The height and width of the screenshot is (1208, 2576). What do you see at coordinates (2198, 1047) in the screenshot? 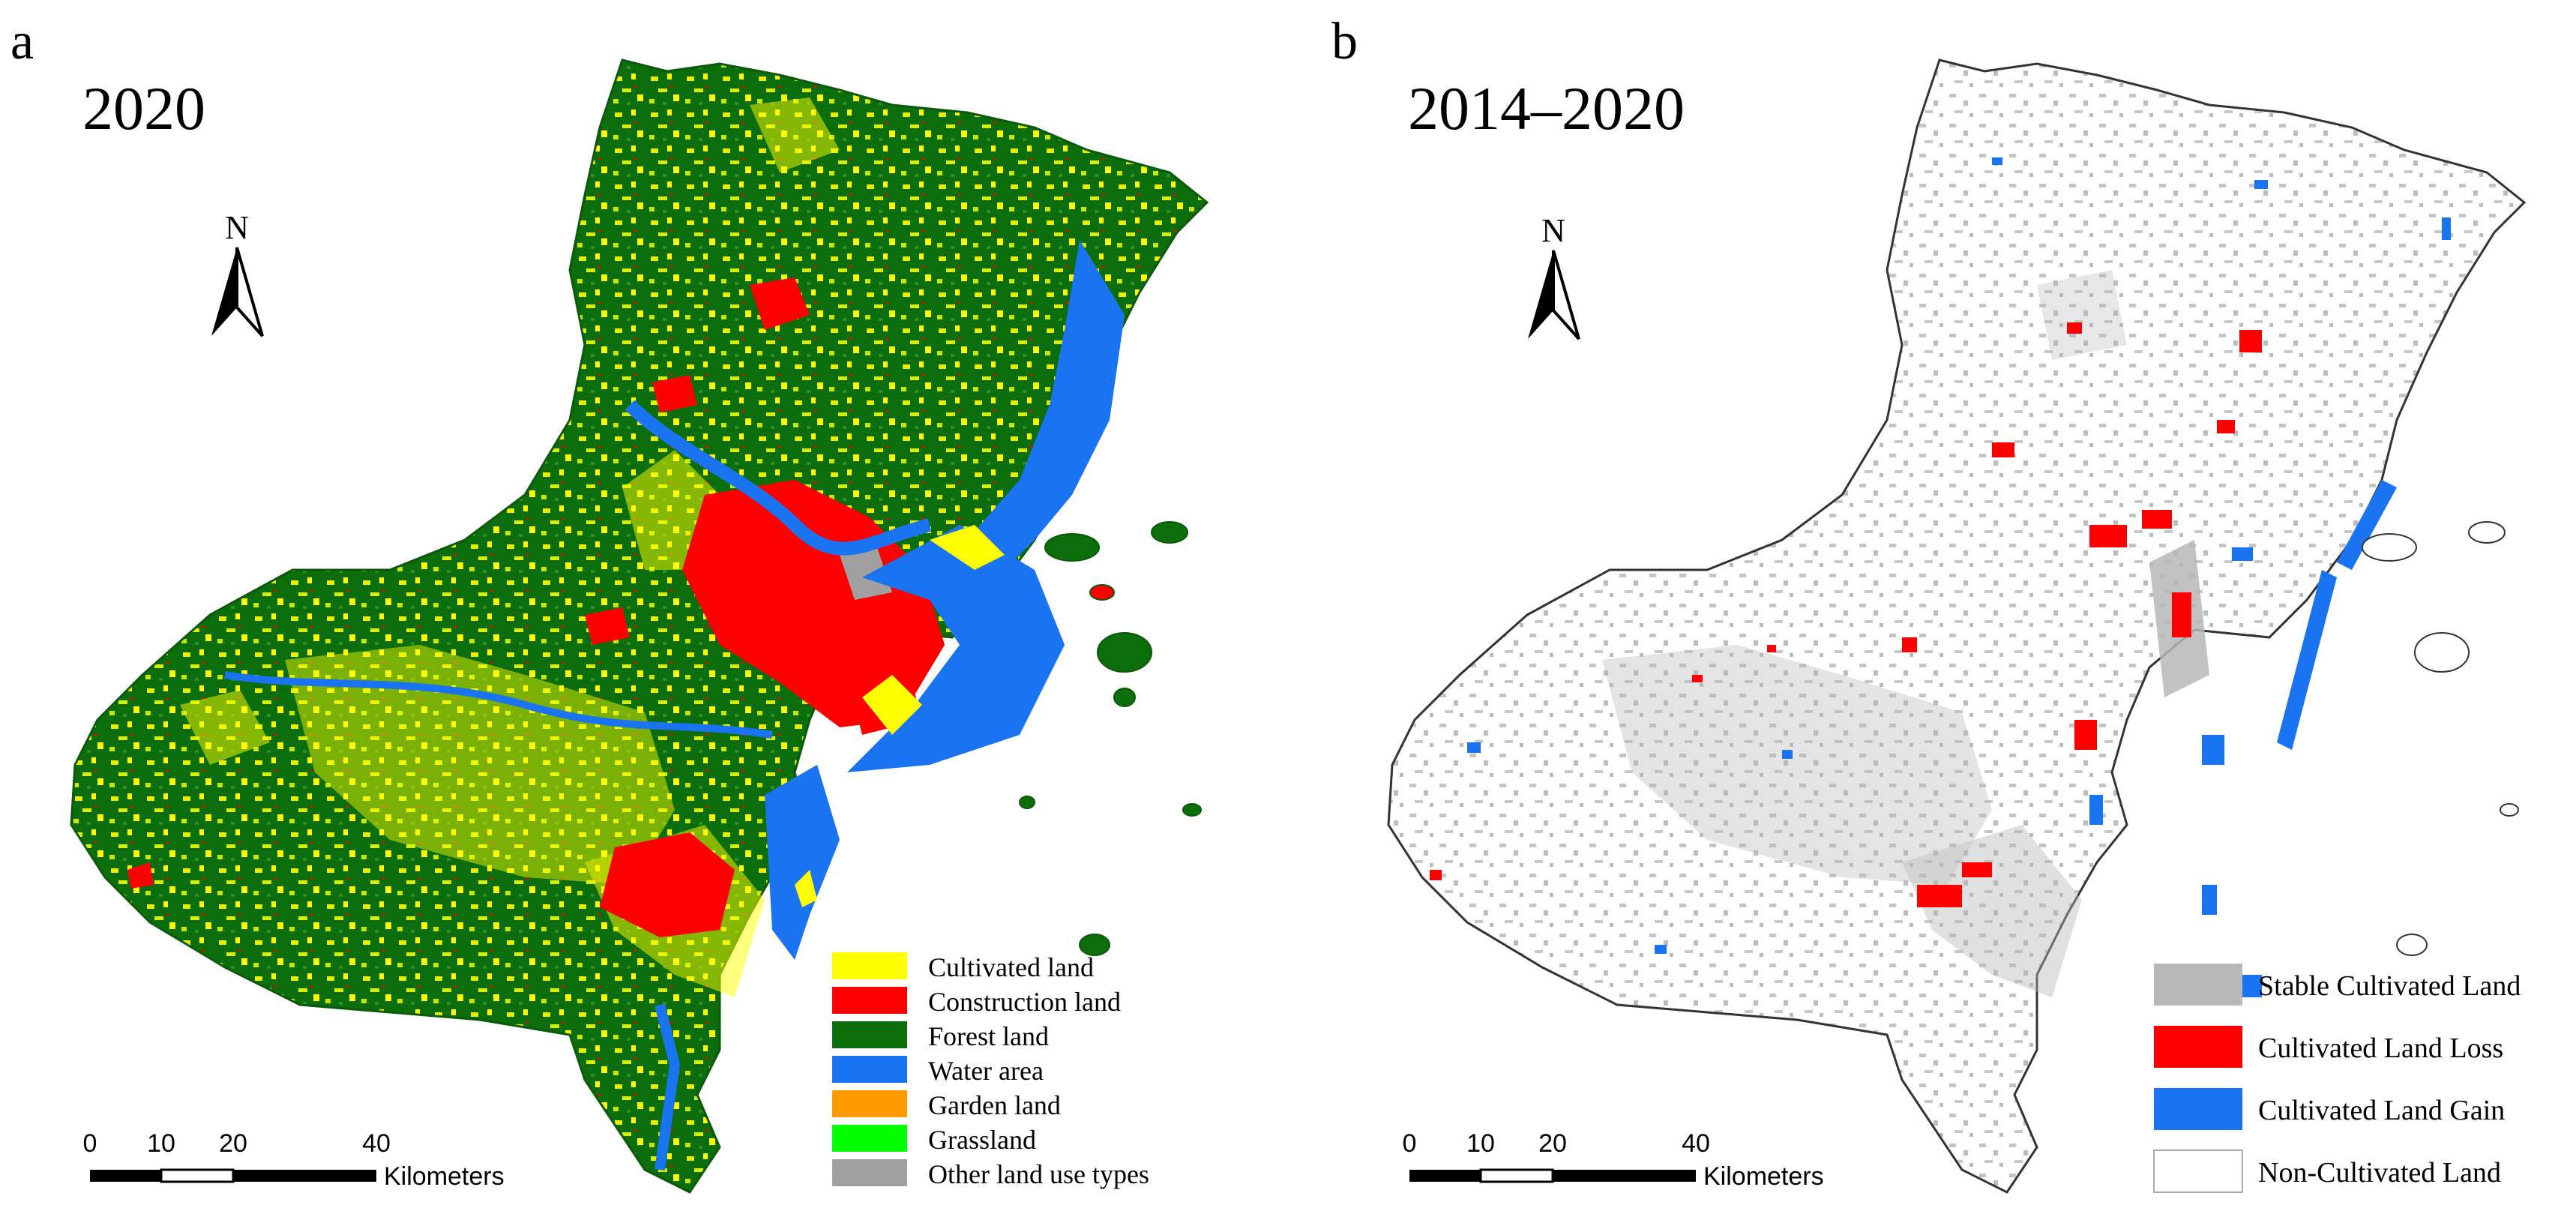
I see `legend-swatch-loss` at bounding box center [2198, 1047].